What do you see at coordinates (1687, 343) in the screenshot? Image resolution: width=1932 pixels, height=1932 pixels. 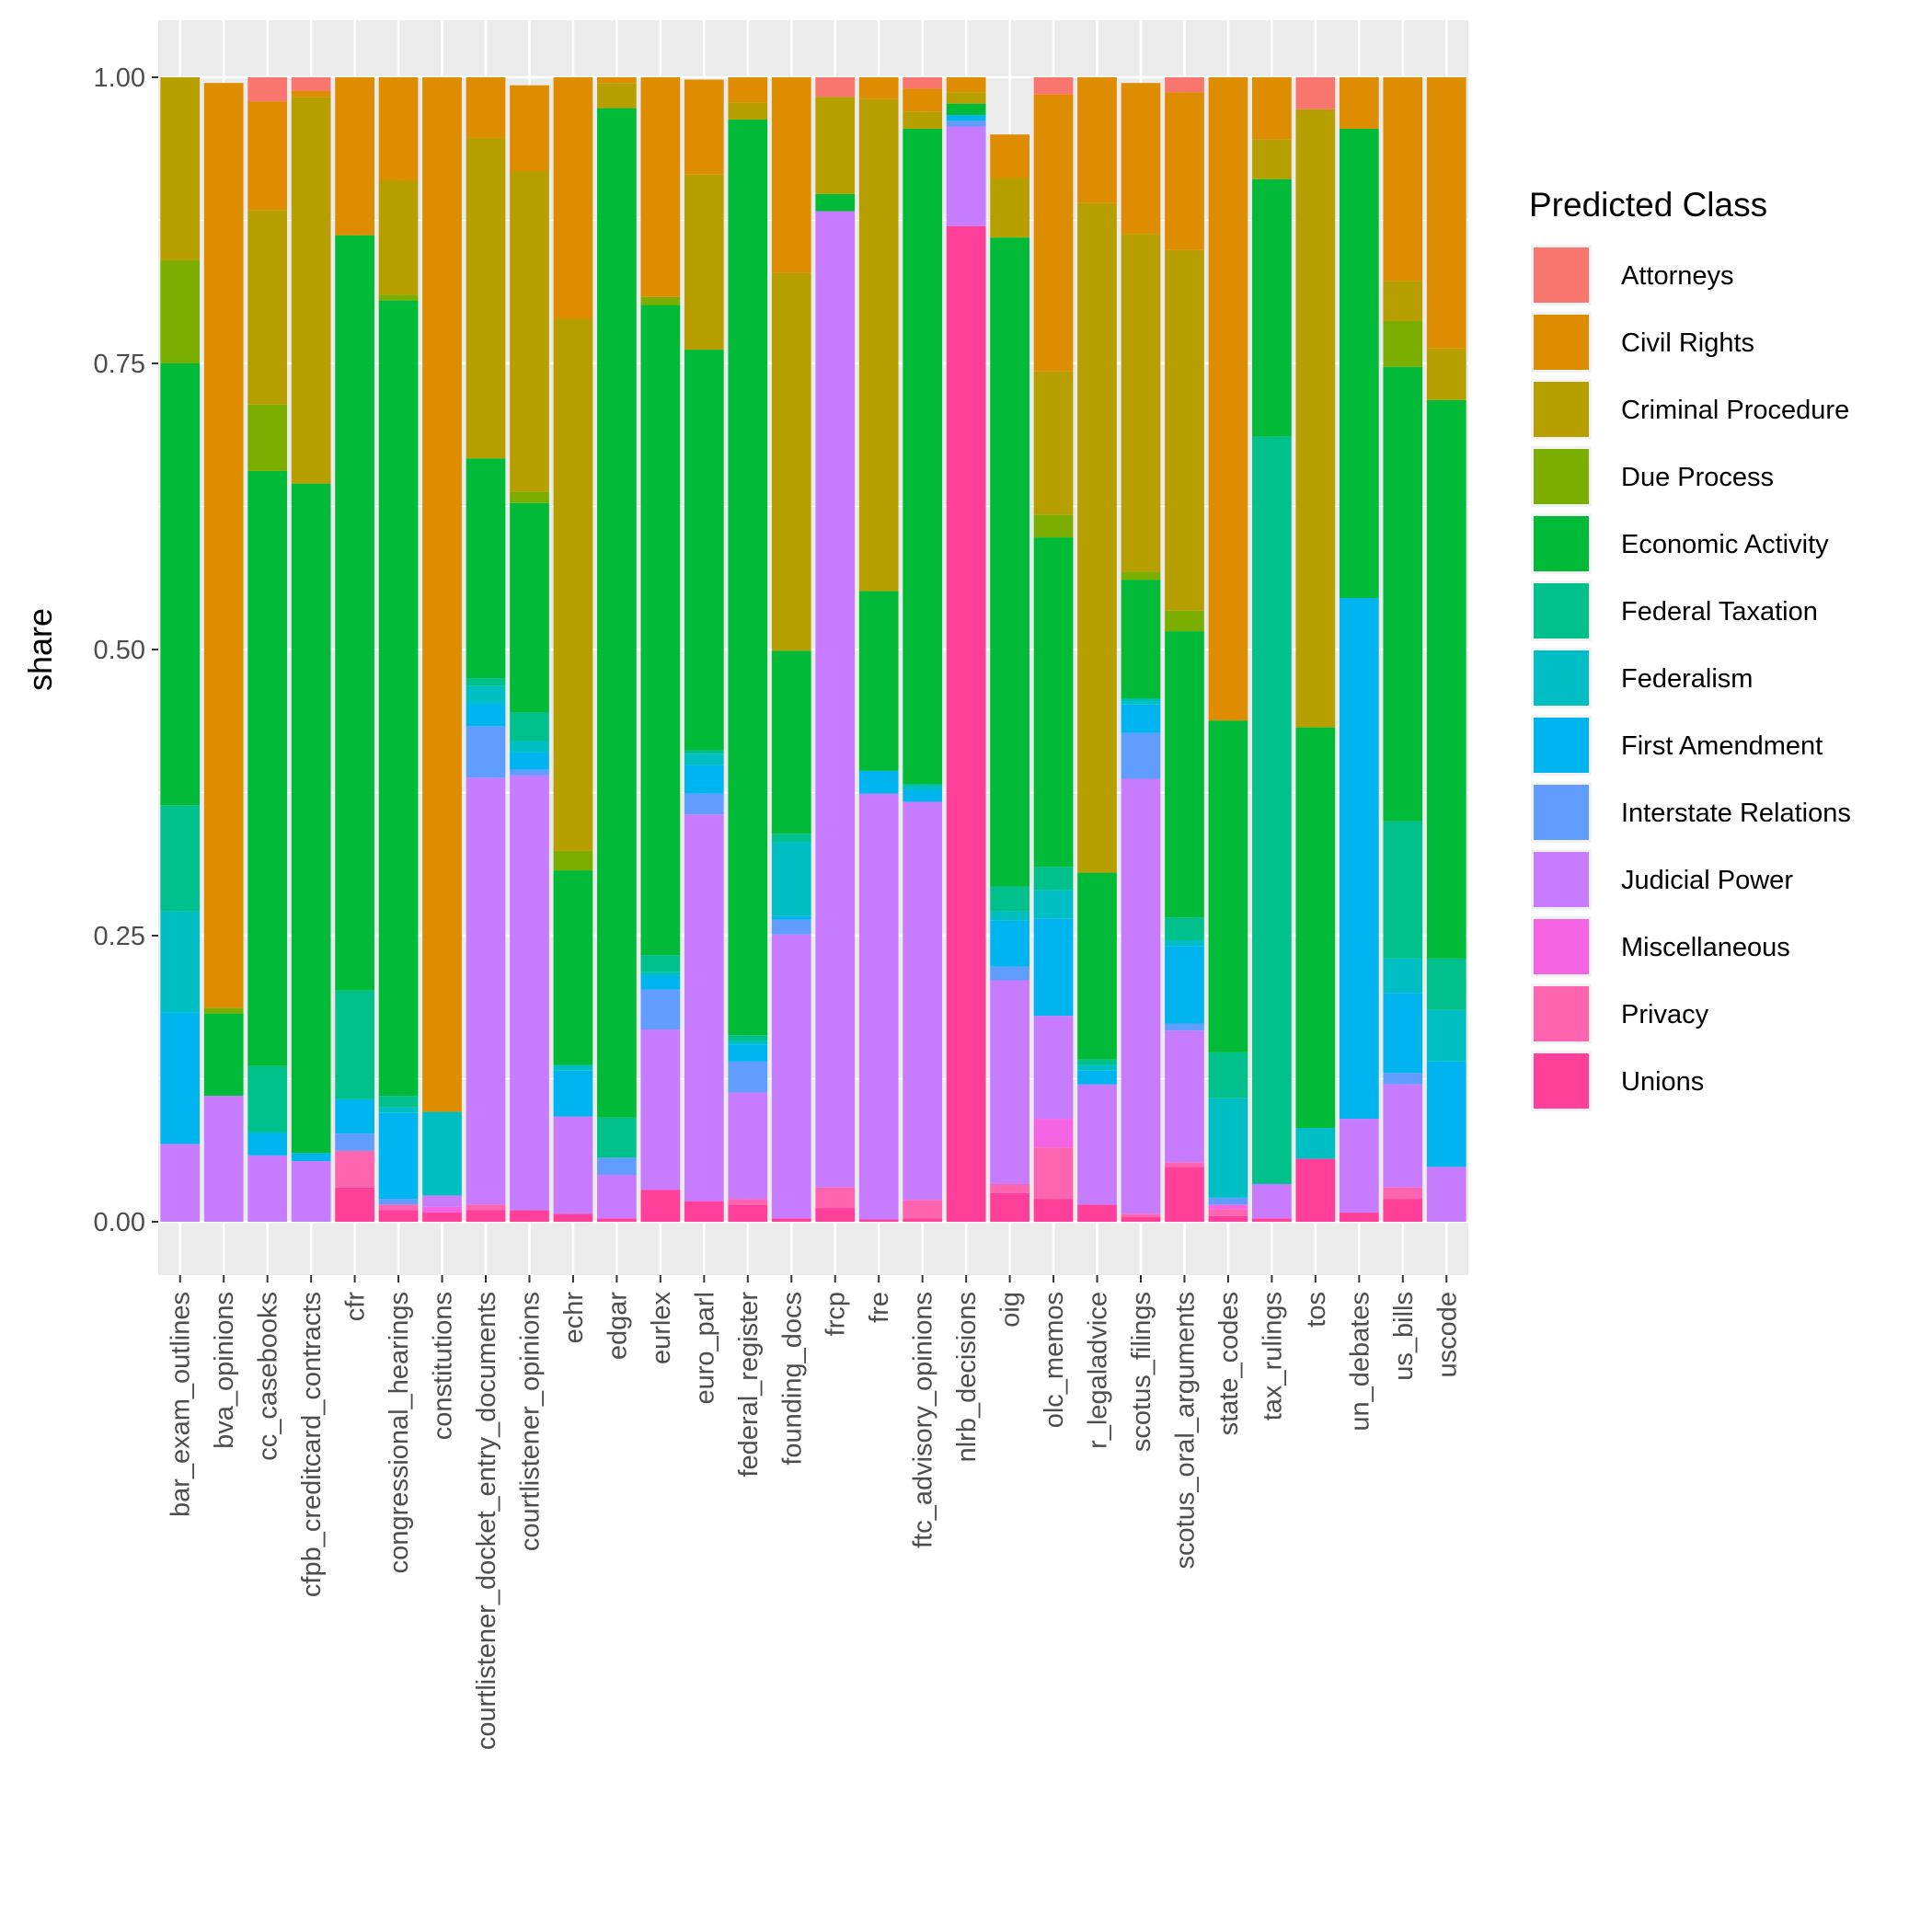 I see `legend-label: Civil Rights` at bounding box center [1687, 343].